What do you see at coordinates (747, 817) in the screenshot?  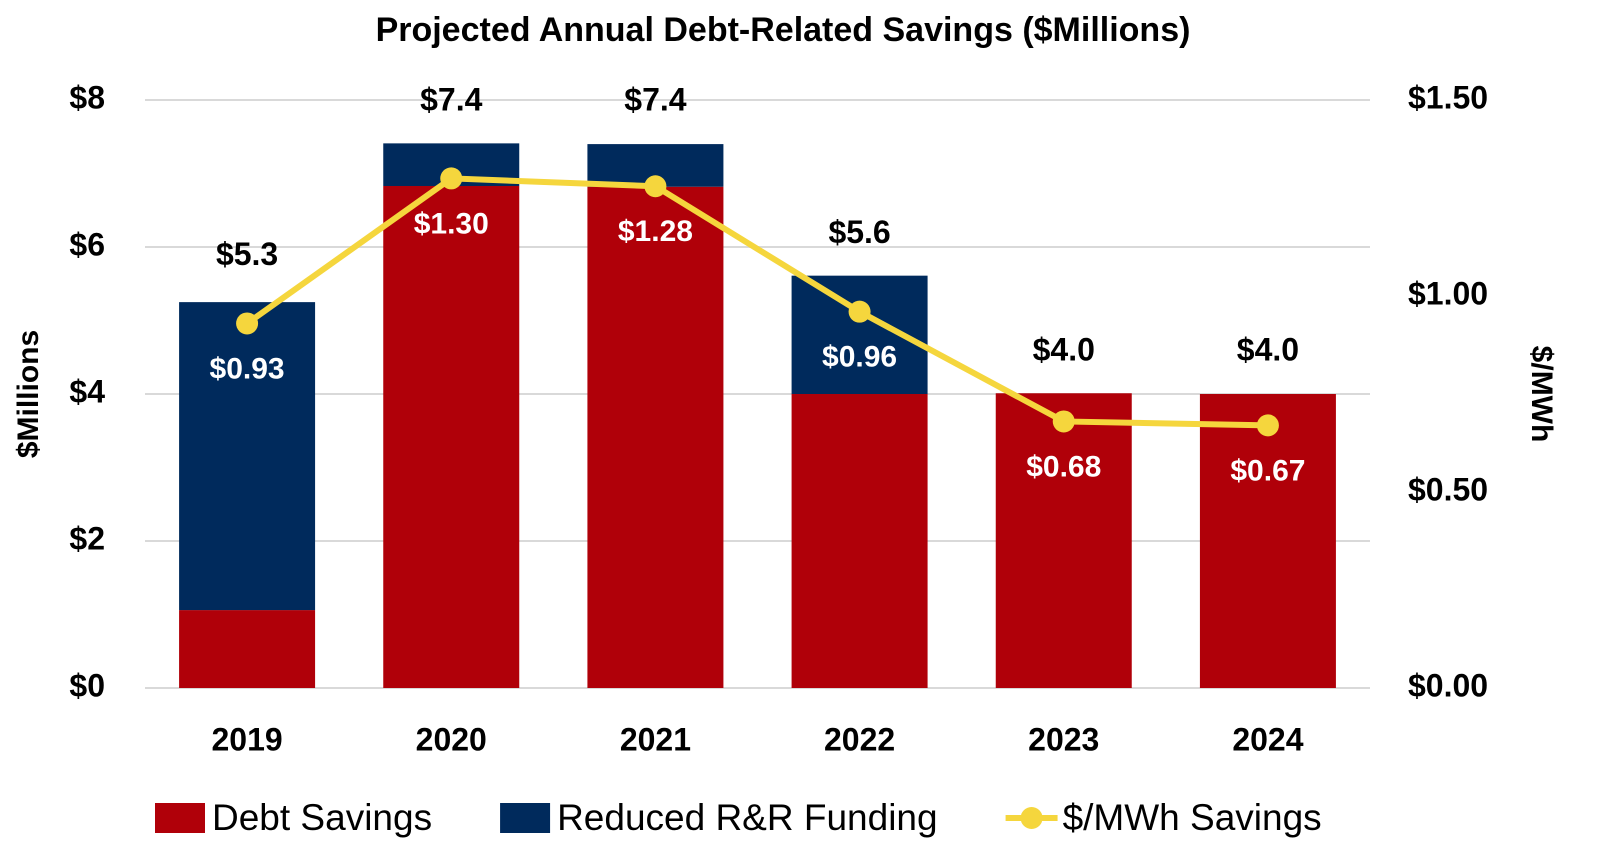 I see `legend-label: Reduced R&R Funding` at bounding box center [747, 817].